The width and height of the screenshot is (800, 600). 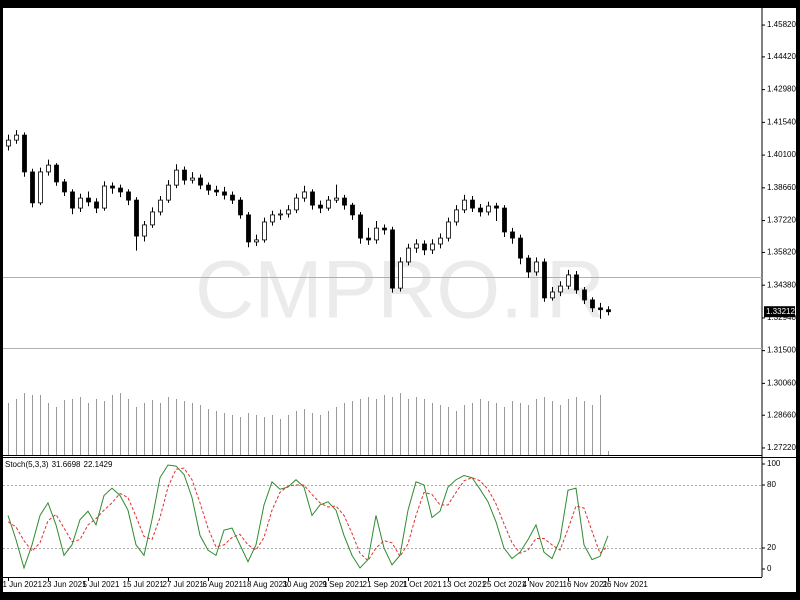 What do you see at coordinates (769, 568) in the screenshot?
I see `y-tick-label: 0` at bounding box center [769, 568].